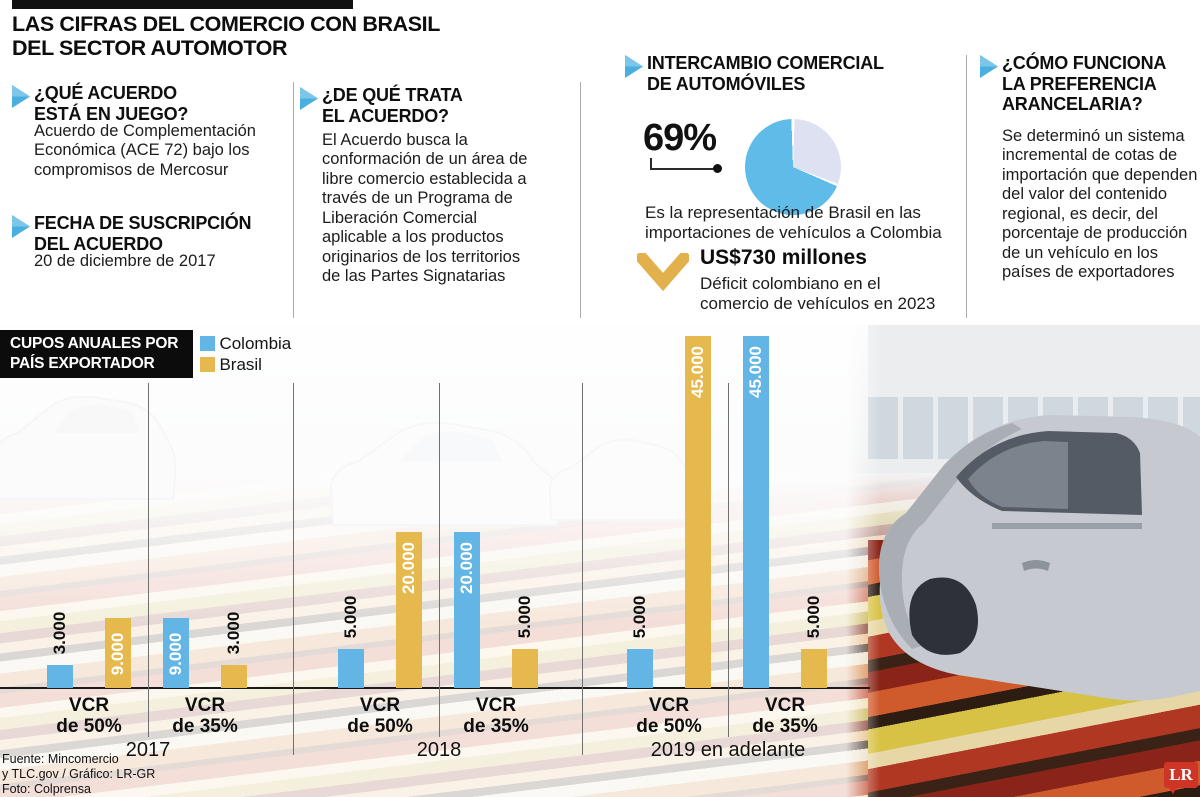 The height and width of the screenshot is (797, 1200). Describe the element at coordinates (255, 343) in the screenshot. I see `legend-label-colombia: Colombia` at that location.